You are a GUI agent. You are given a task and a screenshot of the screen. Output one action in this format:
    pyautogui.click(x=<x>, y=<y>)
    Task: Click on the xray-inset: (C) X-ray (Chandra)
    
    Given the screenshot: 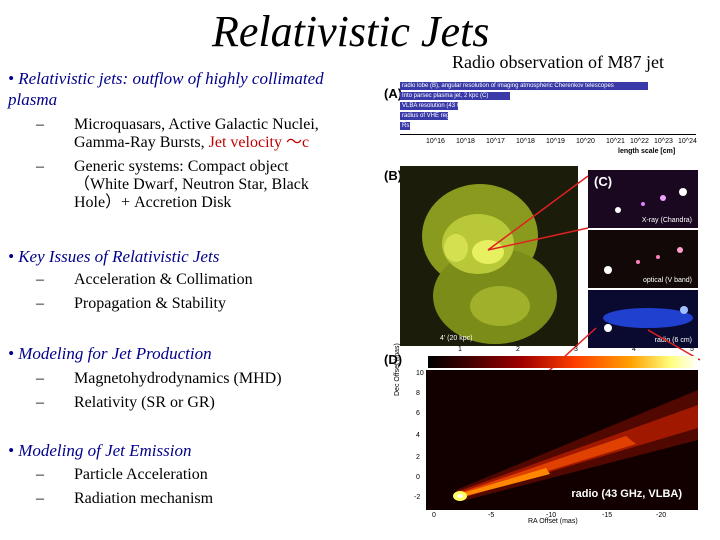 What is the action you would take?
    pyautogui.click(x=643, y=199)
    